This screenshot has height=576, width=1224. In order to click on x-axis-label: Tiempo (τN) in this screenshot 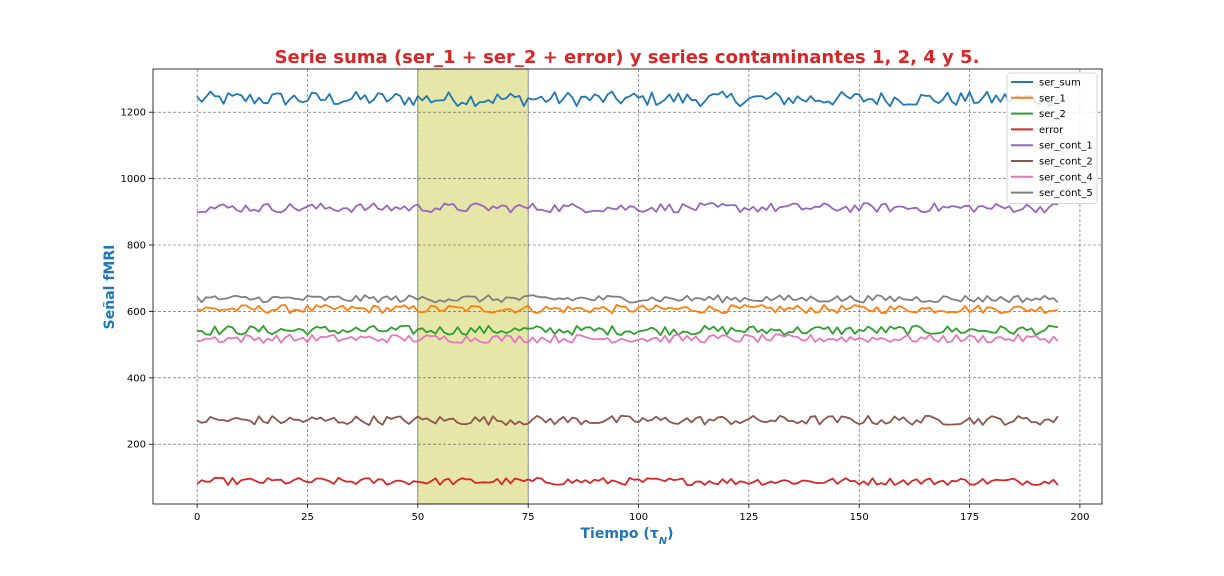, I will do `click(626, 536)`.